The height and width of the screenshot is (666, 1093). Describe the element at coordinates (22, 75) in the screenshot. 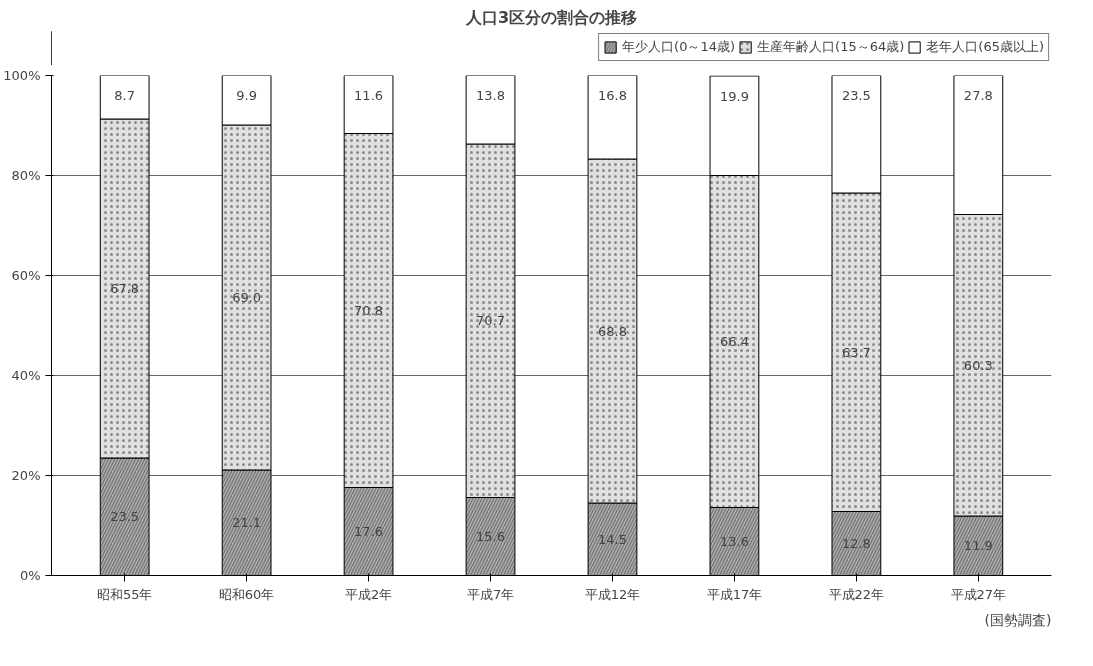

I see `y-tick-label: 100%` at that location.